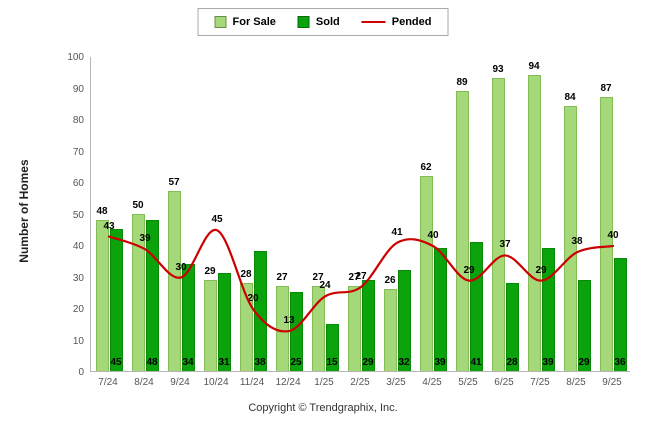 The height and width of the screenshot is (434, 646). Describe the element at coordinates (81, 372) in the screenshot. I see `y-tick-label: 0` at that location.